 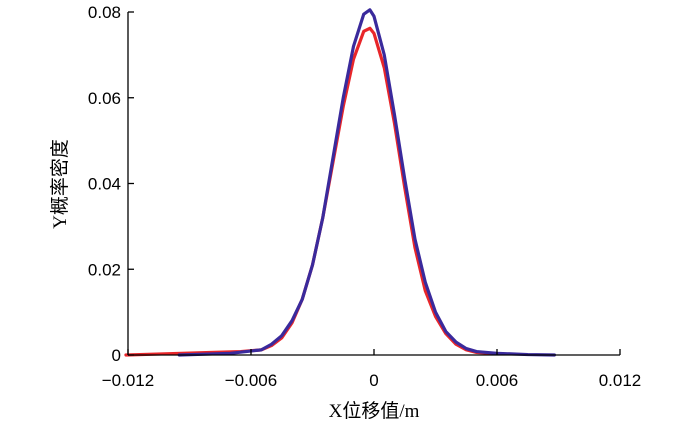 What do you see at coordinates (497, 380) in the screenshot?
I see `x-tick-label: 0.006` at bounding box center [497, 380].